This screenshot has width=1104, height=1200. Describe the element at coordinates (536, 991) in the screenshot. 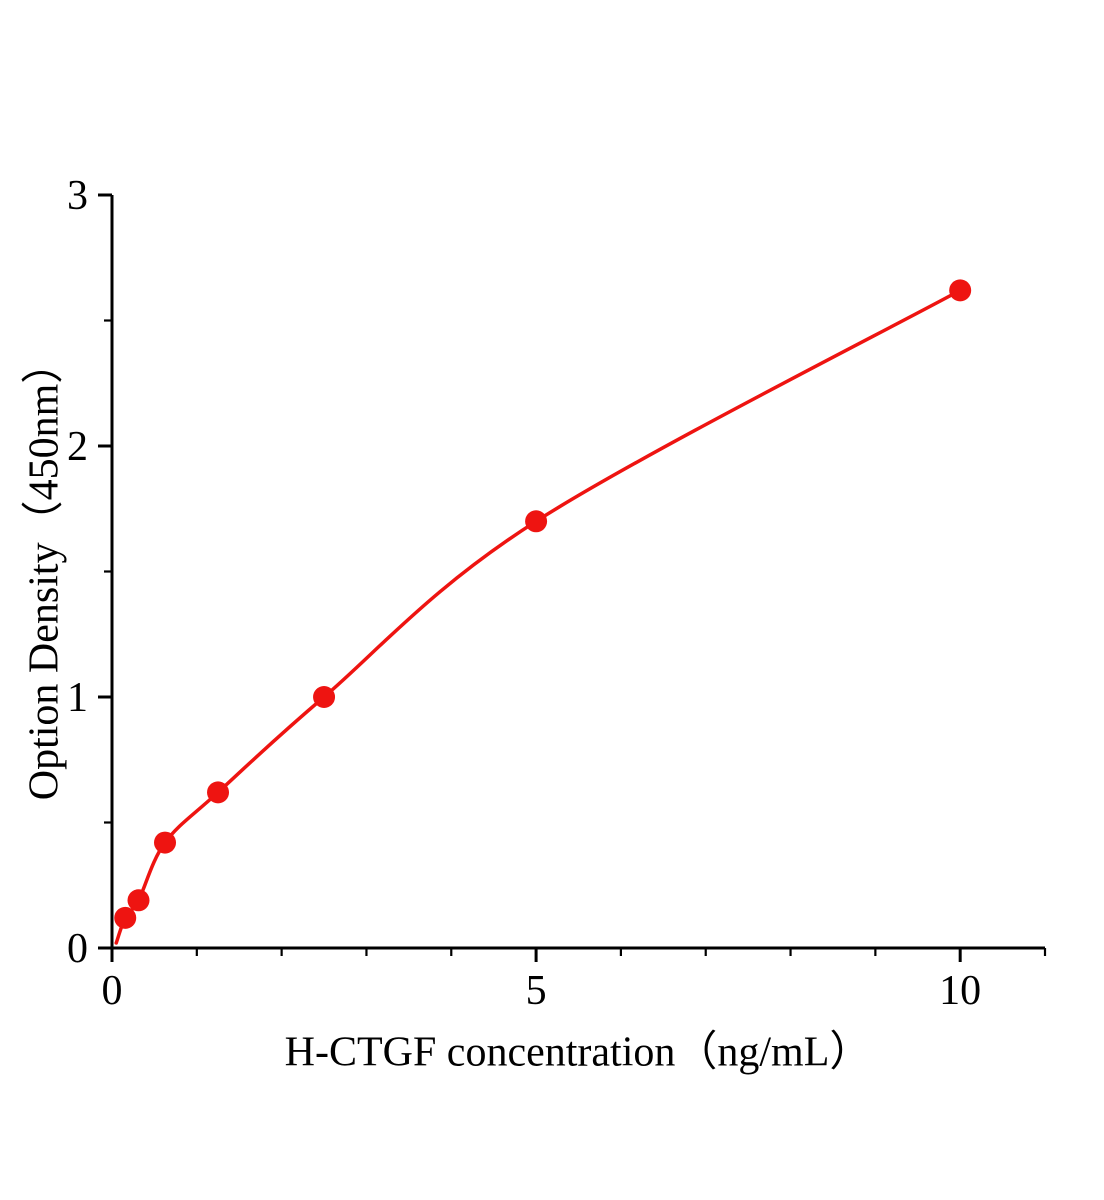

I see `x-tick-label: 5` at that location.